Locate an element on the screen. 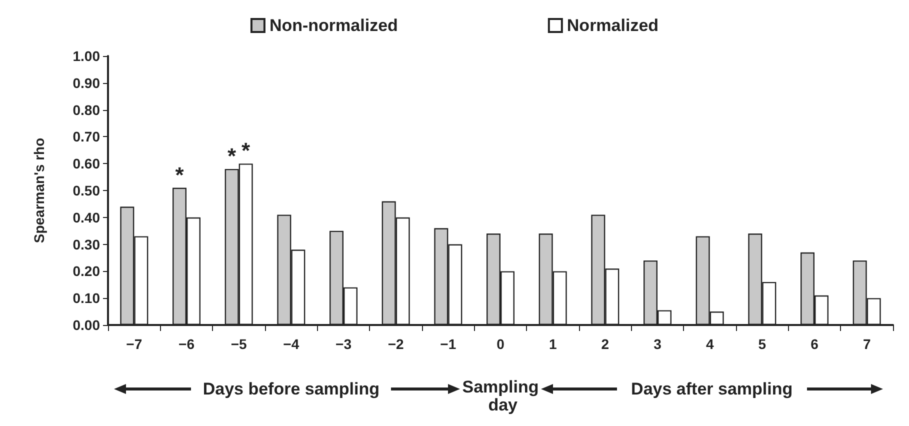 Image resolution: width=909 pixels, height=426 pixels. x-tick-label: 5 is located at coordinates (762, 344).